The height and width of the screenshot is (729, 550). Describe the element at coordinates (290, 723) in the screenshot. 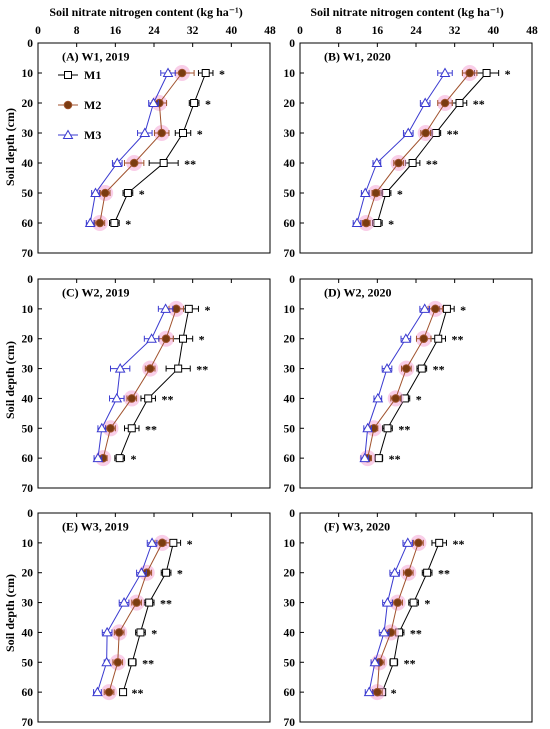

I see `y-tick-label: 70` at that location.